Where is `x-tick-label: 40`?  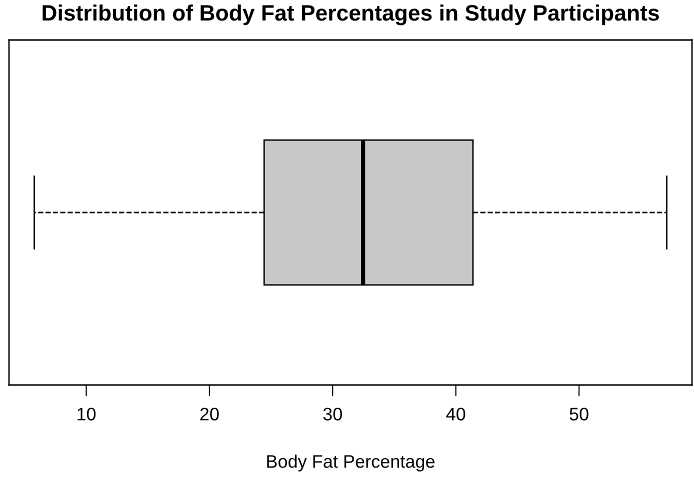
x-tick-label: 40 is located at coordinates (456, 414).